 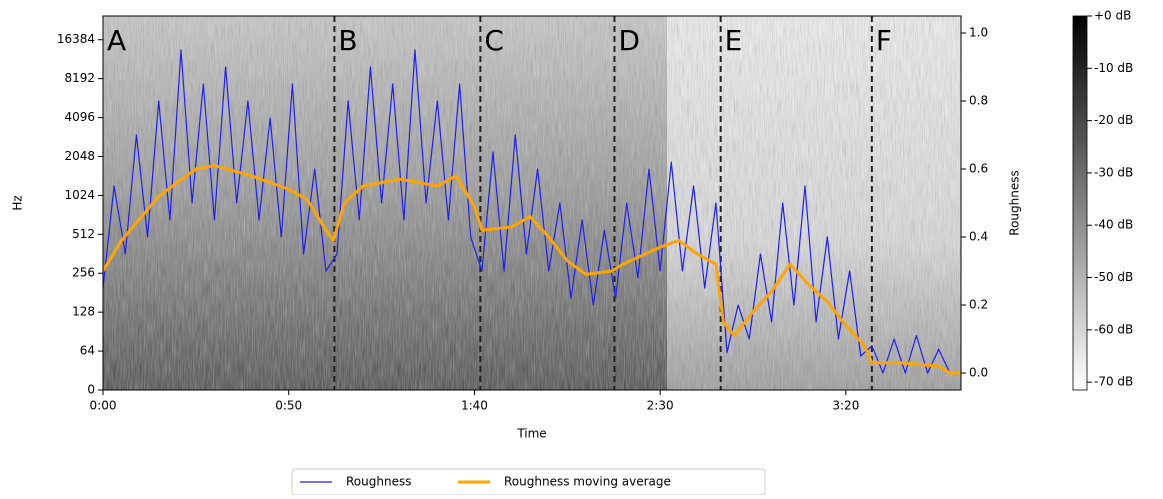 What do you see at coordinates (1015, 202) in the screenshot?
I see `y2-axis-label: Roughness` at bounding box center [1015, 202].